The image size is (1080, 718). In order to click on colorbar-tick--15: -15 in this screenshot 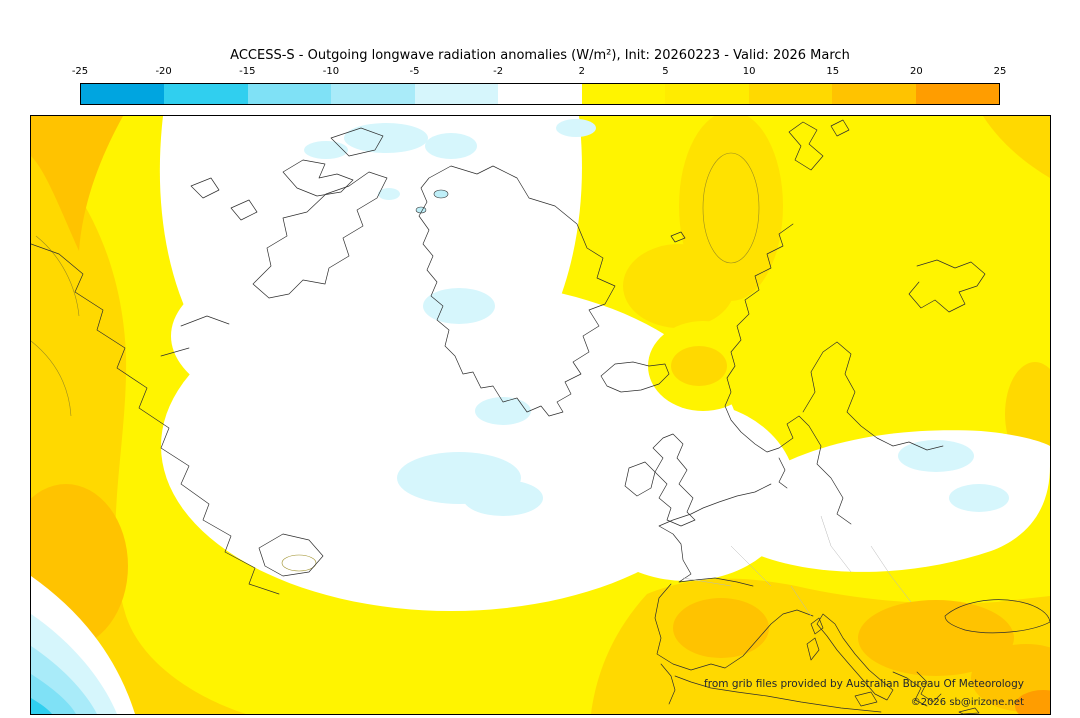, I will do `click(247, 71)`.